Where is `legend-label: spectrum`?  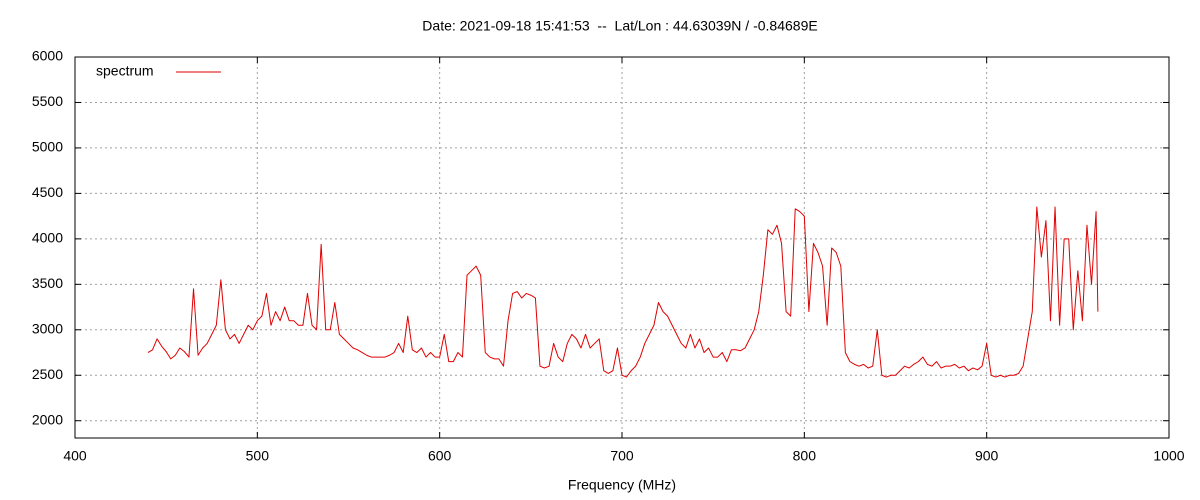 legend-label: spectrum is located at coordinates (125, 71).